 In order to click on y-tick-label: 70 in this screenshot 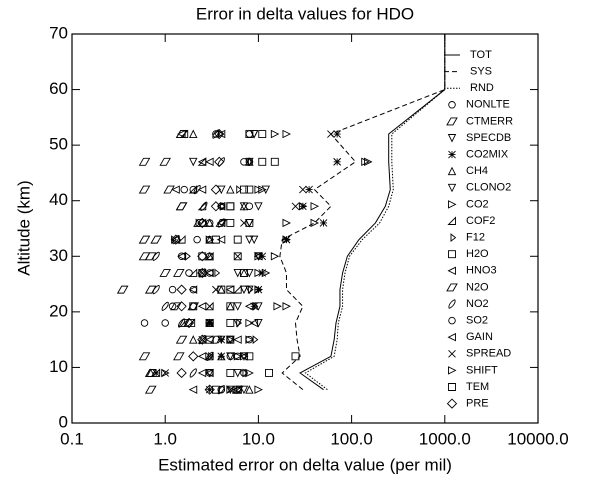, I will do `click(58, 32)`.